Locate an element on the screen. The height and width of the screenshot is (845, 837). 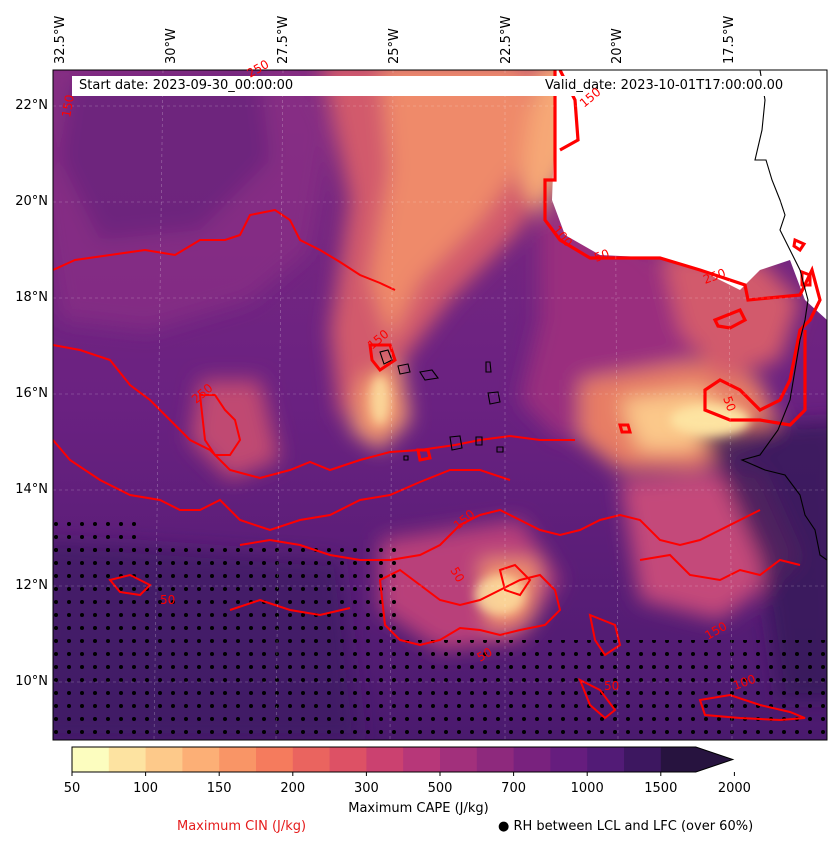
rh-stipple is located at coordinates (228, 642).